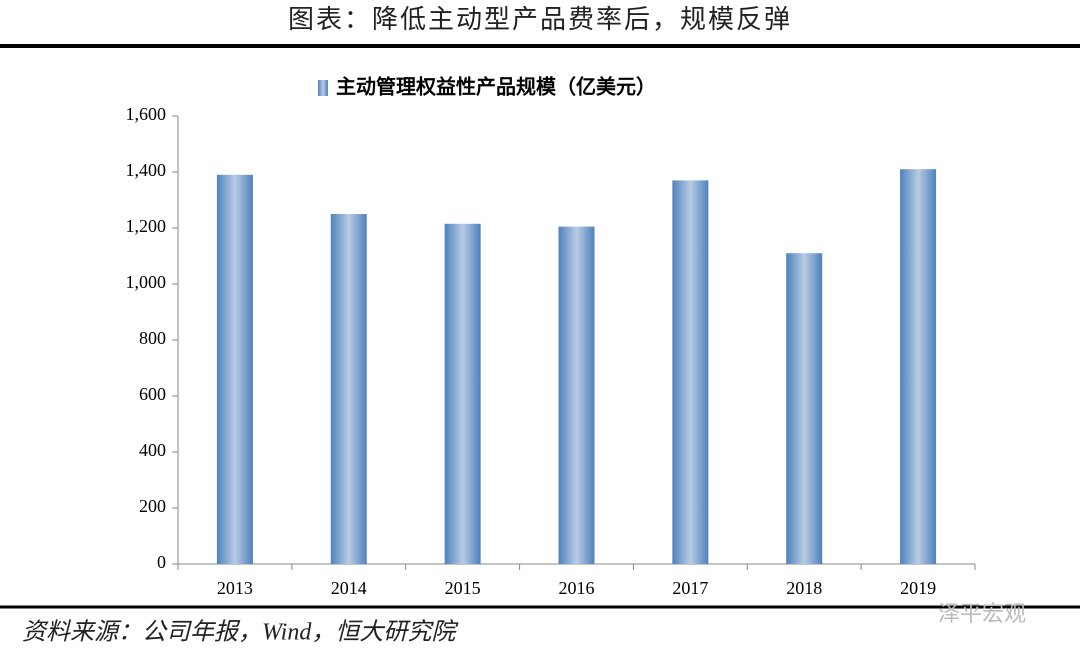 Image resolution: width=1080 pixels, height=669 pixels. What do you see at coordinates (146, 226) in the screenshot?
I see `y-tick-label: 1,200` at bounding box center [146, 226].